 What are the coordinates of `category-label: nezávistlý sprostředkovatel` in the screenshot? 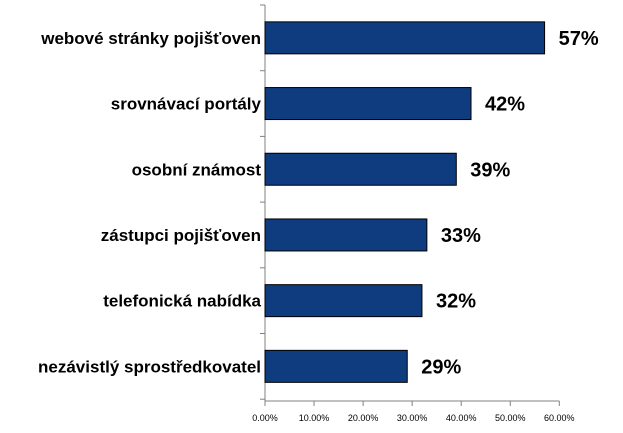 It's located at (149, 366).